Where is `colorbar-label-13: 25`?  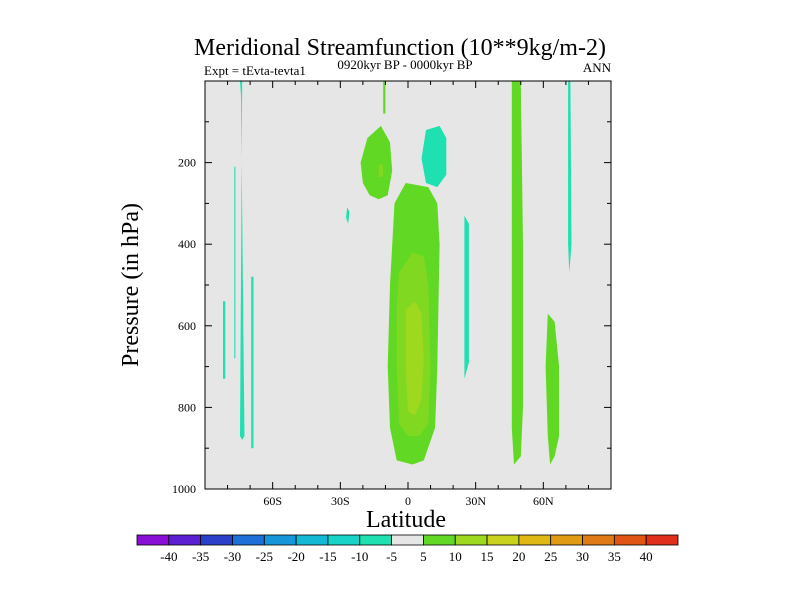 colorbar-label-13: 25 is located at coordinates (550, 556).